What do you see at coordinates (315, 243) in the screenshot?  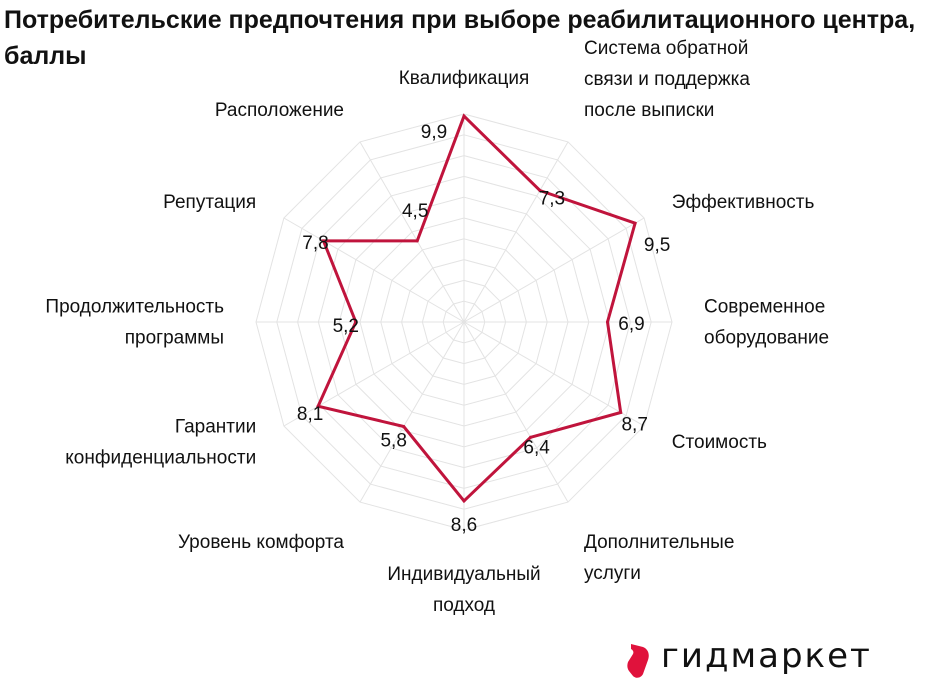 I see `value-label: 7,8` at bounding box center [315, 243].